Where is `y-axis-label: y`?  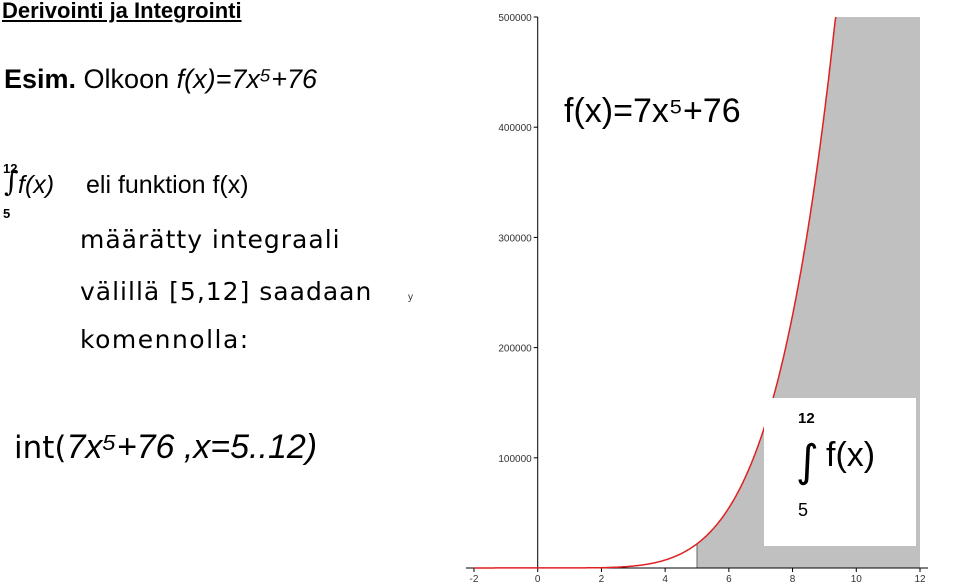 y-axis-label: y is located at coordinates (410, 297).